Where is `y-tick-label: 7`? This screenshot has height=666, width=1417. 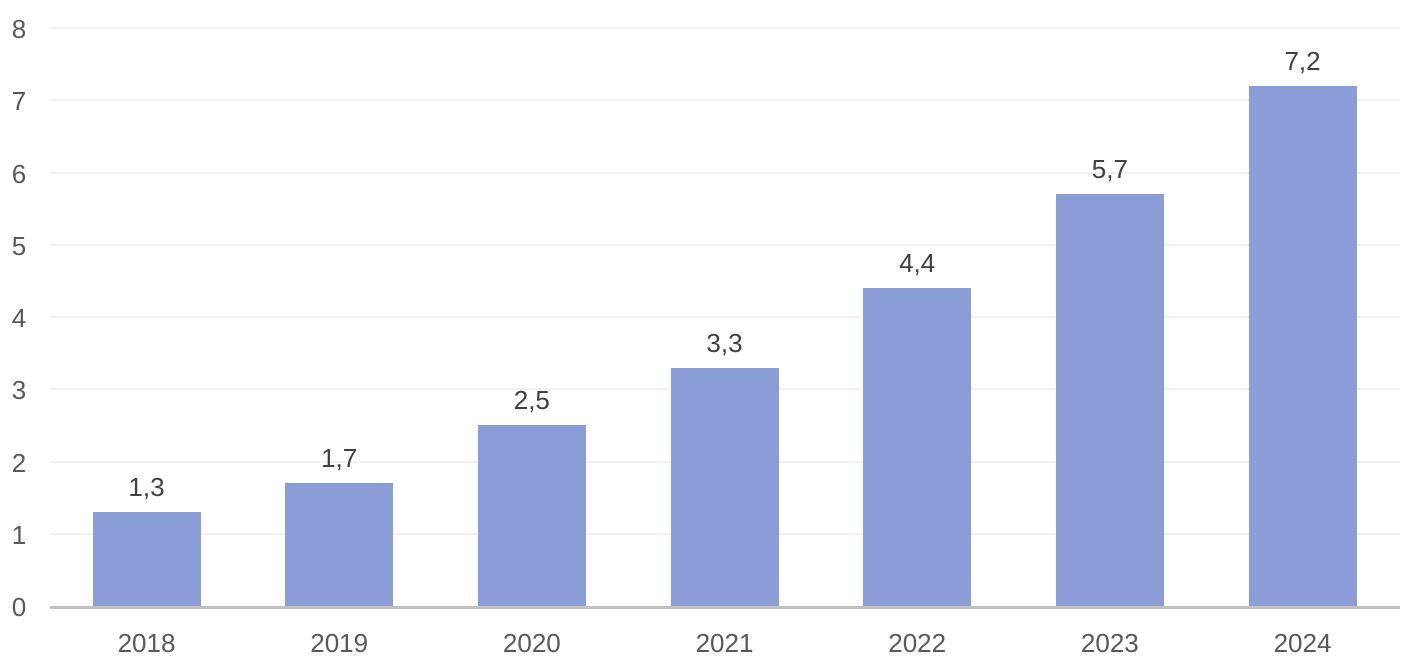
y-tick-label: 7 is located at coordinates (19, 101).